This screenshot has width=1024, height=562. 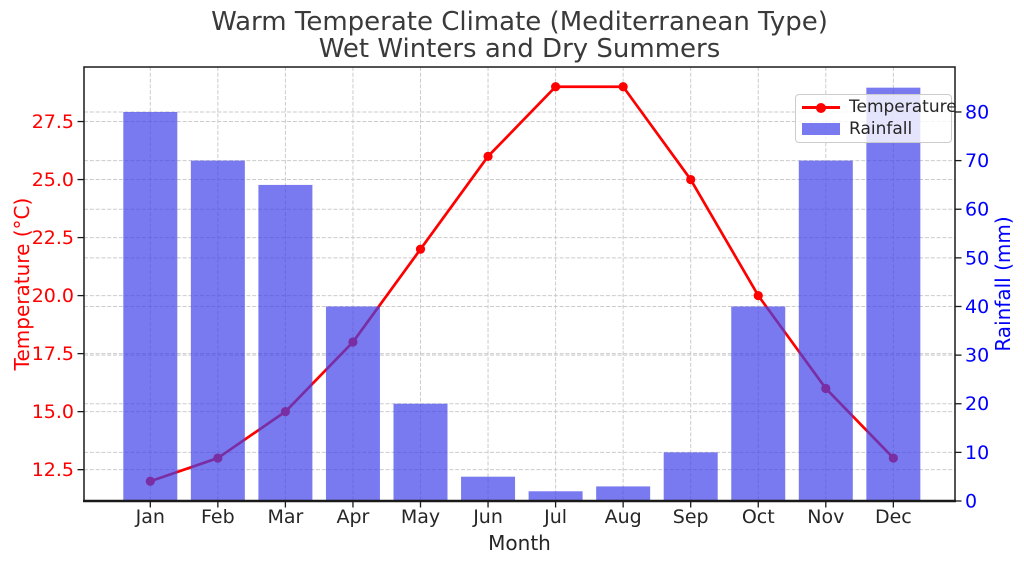 What do you see at coordinates (977, 404) in the screenshot?
I see `right-y-tick-label: 20` at bounding box center [977, 404].